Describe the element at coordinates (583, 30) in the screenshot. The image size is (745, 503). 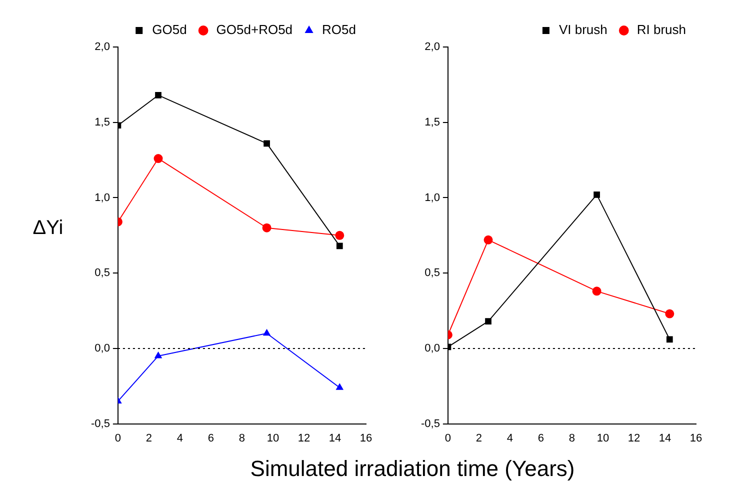
I see `legend-label: VI brush` at that location.